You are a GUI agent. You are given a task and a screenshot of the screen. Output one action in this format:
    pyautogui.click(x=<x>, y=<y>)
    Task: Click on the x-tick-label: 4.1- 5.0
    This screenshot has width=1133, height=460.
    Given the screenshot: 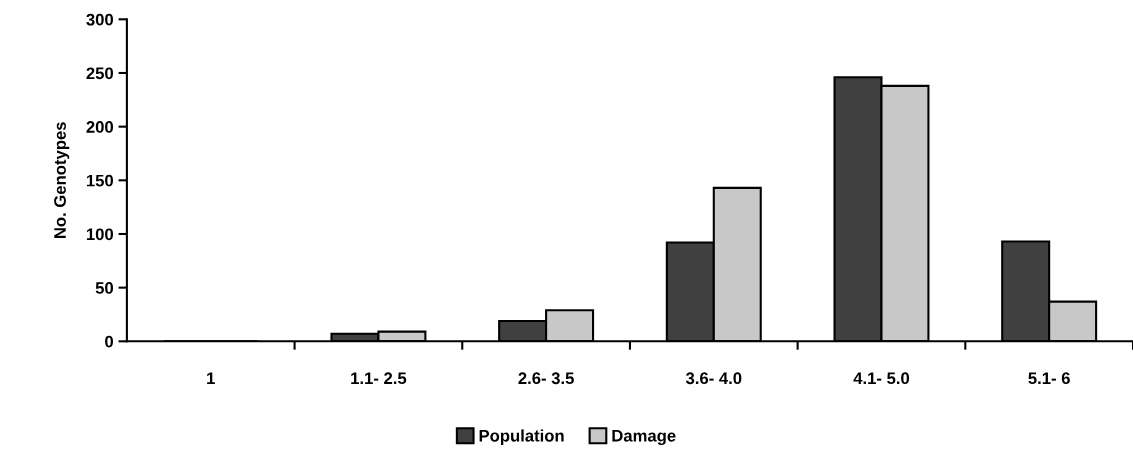 What is the action you would take?
    pyautogui.click(x=881, y=378)
    